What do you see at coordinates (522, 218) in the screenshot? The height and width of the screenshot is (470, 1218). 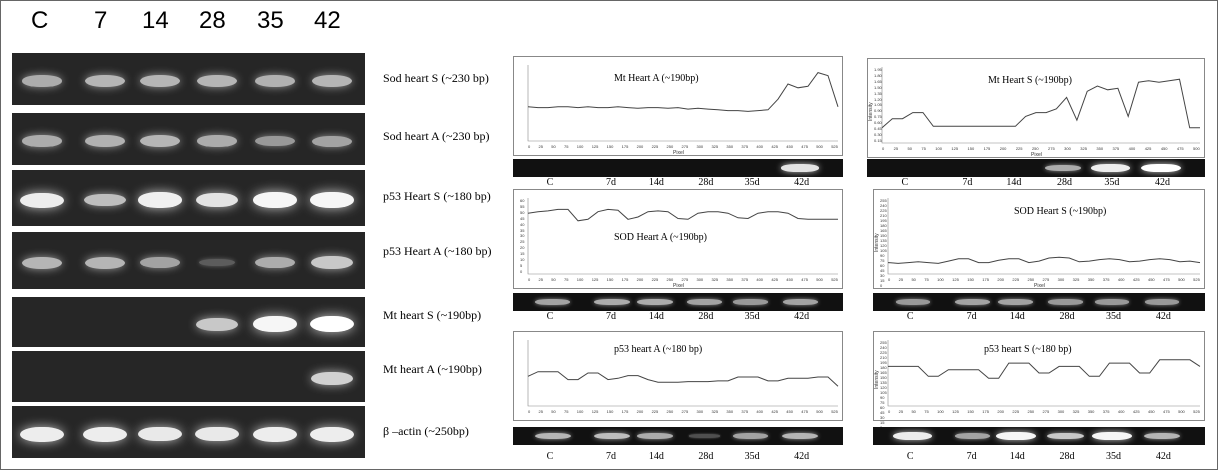 I see `y-tick-label: 45` at bounding box center [522, 218].